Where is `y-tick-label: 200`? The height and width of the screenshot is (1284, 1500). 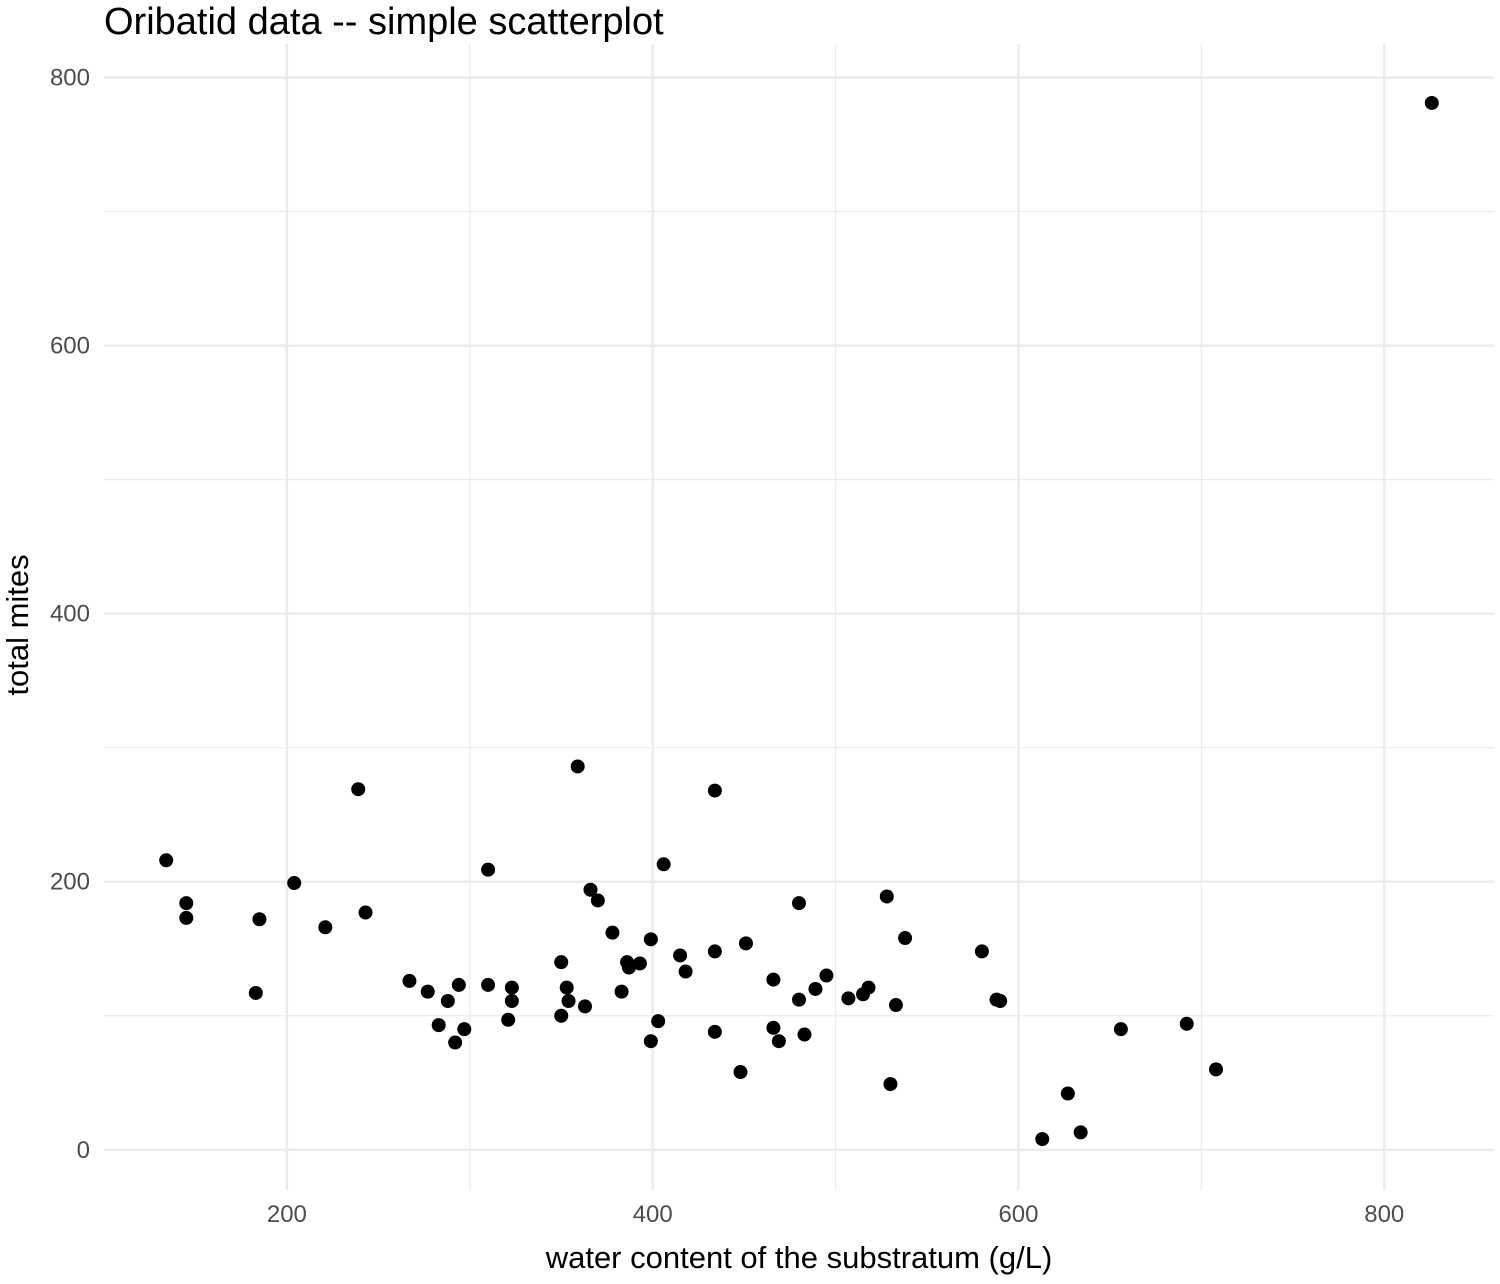 y-tick-label: 200 is located at coordinates (70, 882).